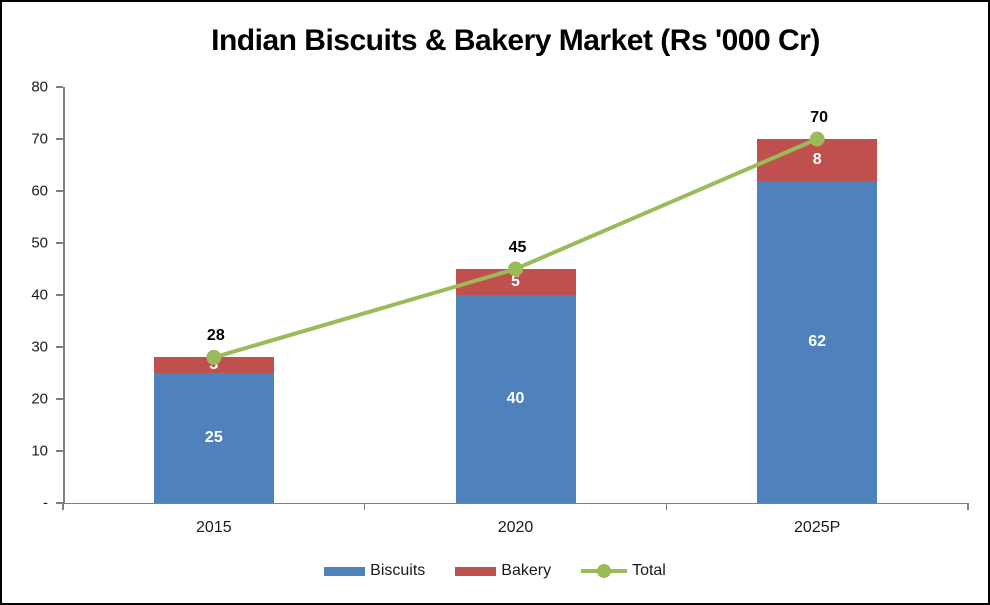 The height and width of the screenshot is (605, 990). I want to click on bar-segment-value: 25, so click(213, 437).